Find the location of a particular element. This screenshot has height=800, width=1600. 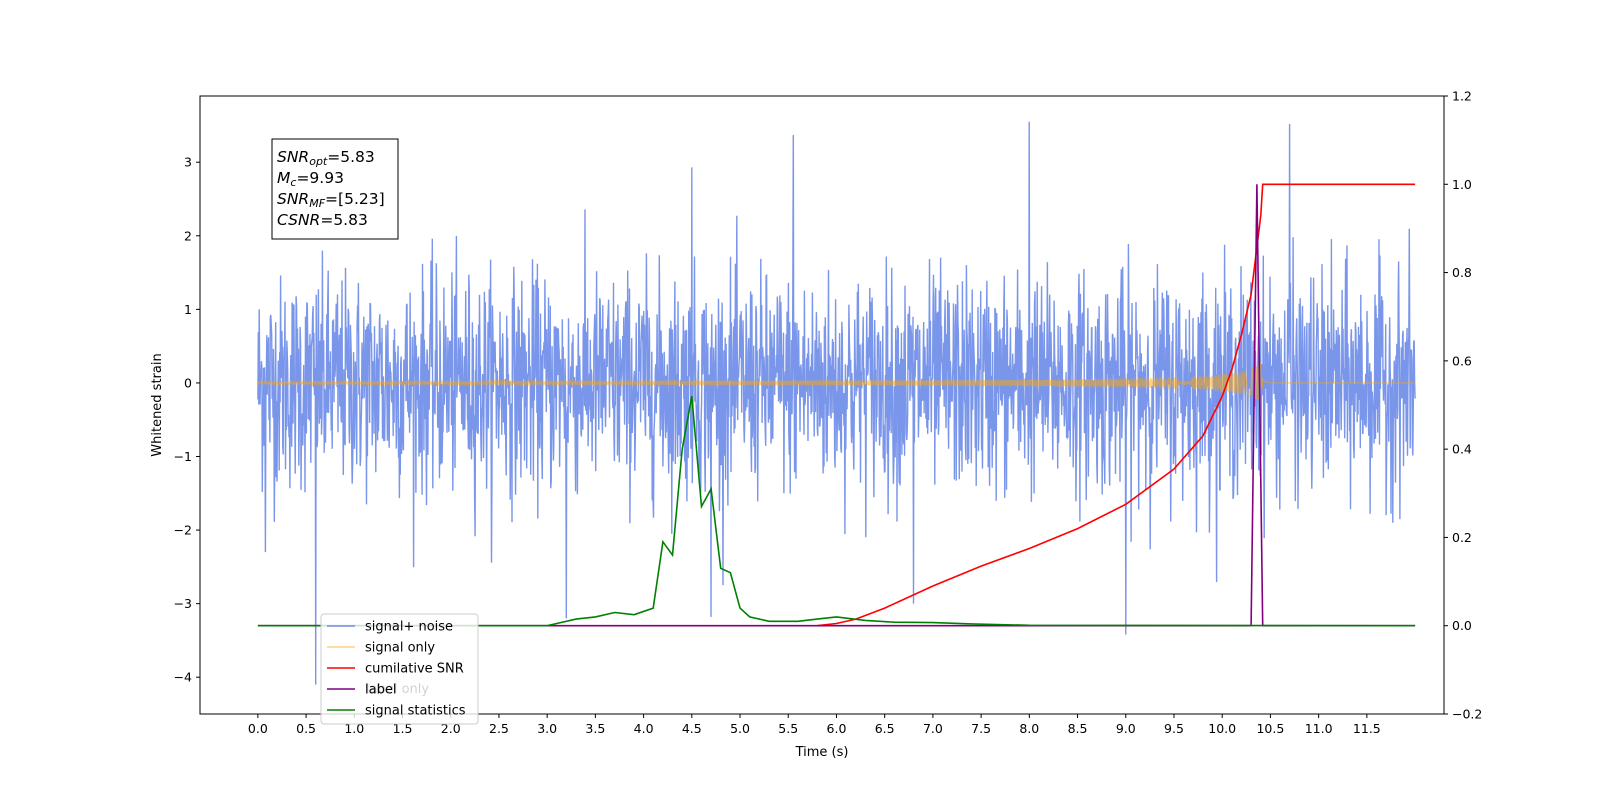

y2-tick-label: 0.2 is located at coordinates (1462, 537).